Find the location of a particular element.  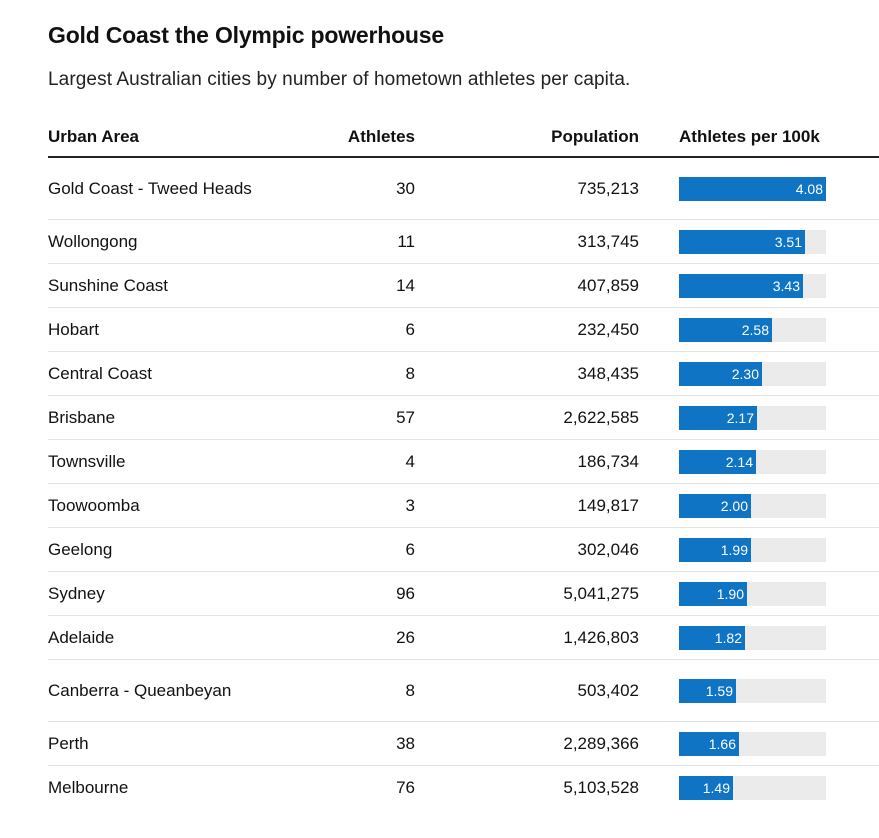

table-row: Sydney 96 5,041,275 1.90 is located at coordinates (463, 593).